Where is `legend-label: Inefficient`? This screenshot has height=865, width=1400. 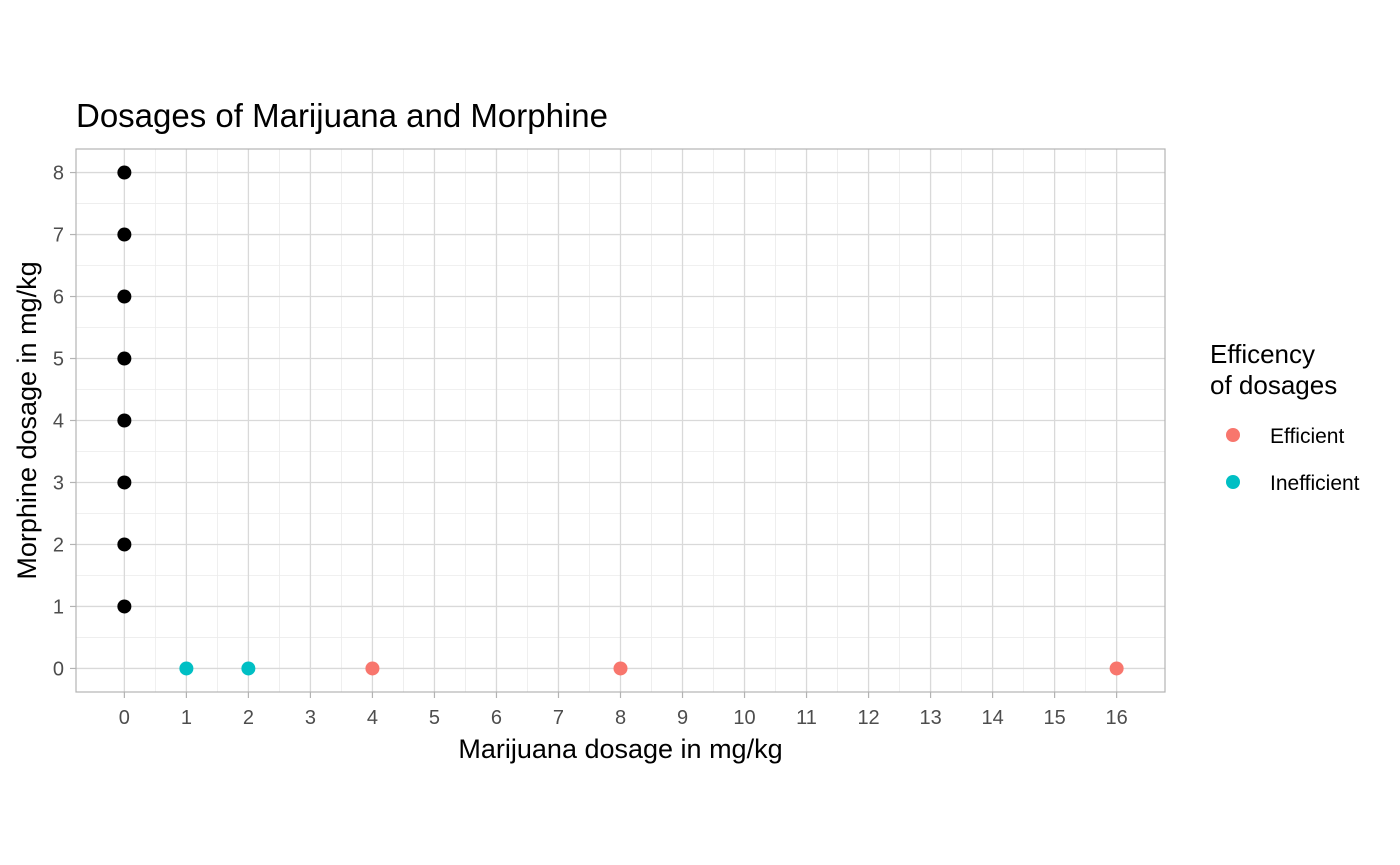 legend-label: Inefficient is located at coordinates (1315, 483).